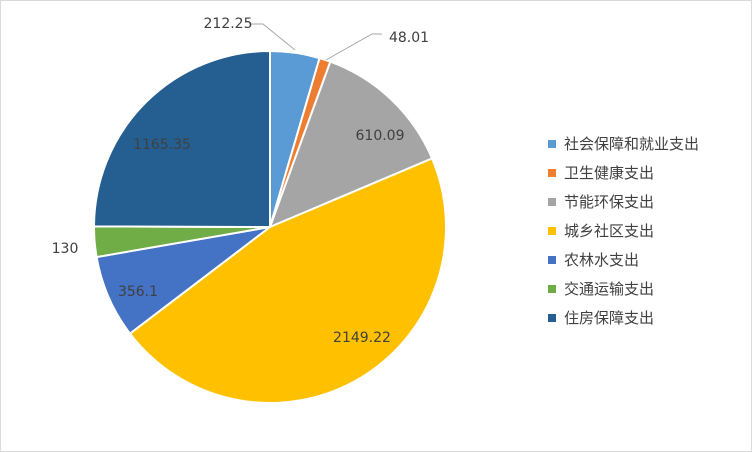 The image size is (752, 452). I want to click on legend-item: 卫生健康支出, so click(623, 172).